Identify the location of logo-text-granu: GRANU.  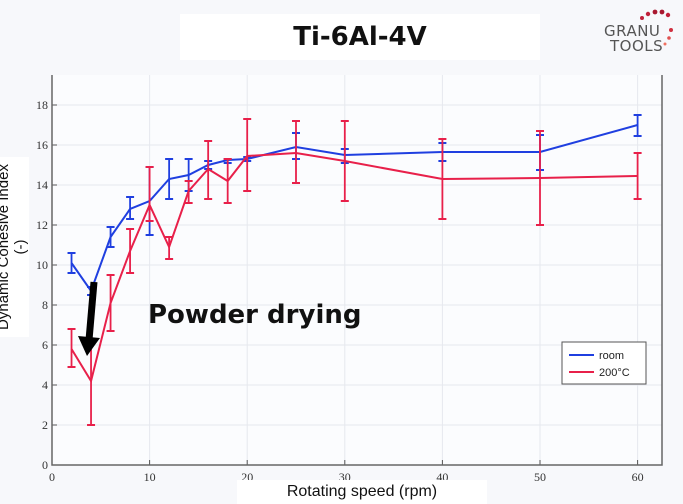
(632, 31).